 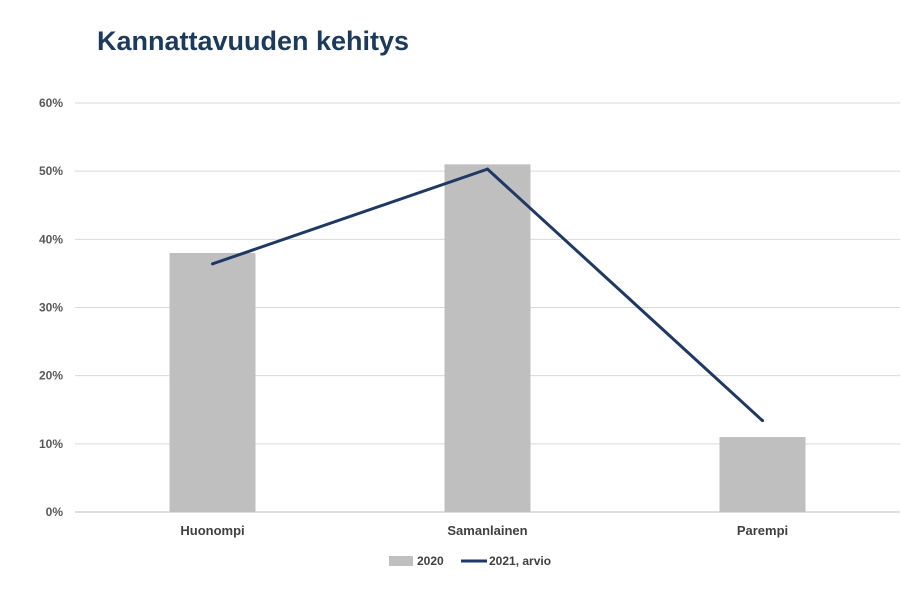 I want to click on line-point-Parempi, so click(x=762, y=421).